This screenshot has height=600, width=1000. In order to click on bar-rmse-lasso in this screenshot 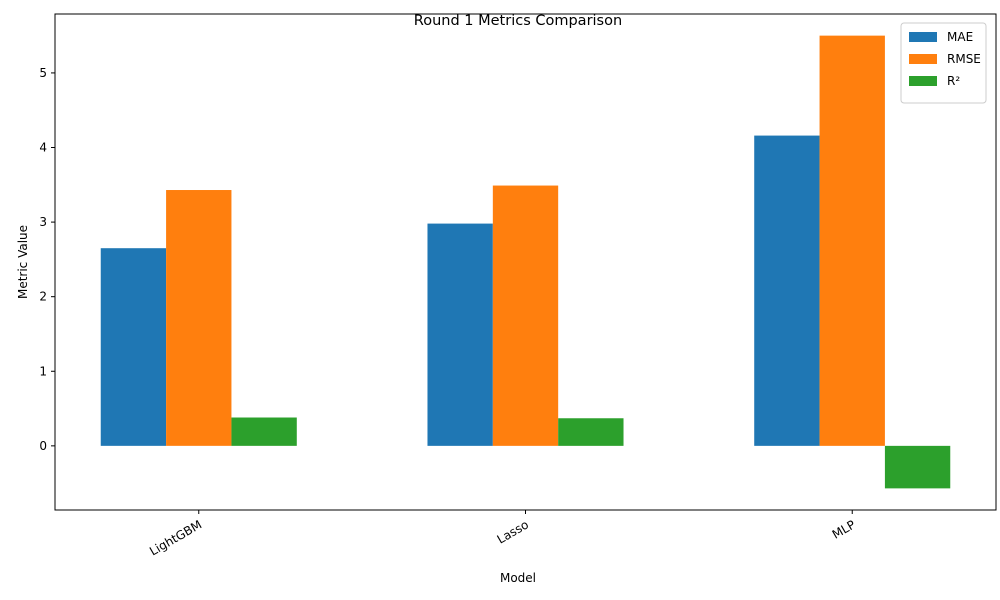, I will do `click(525, 315)`.